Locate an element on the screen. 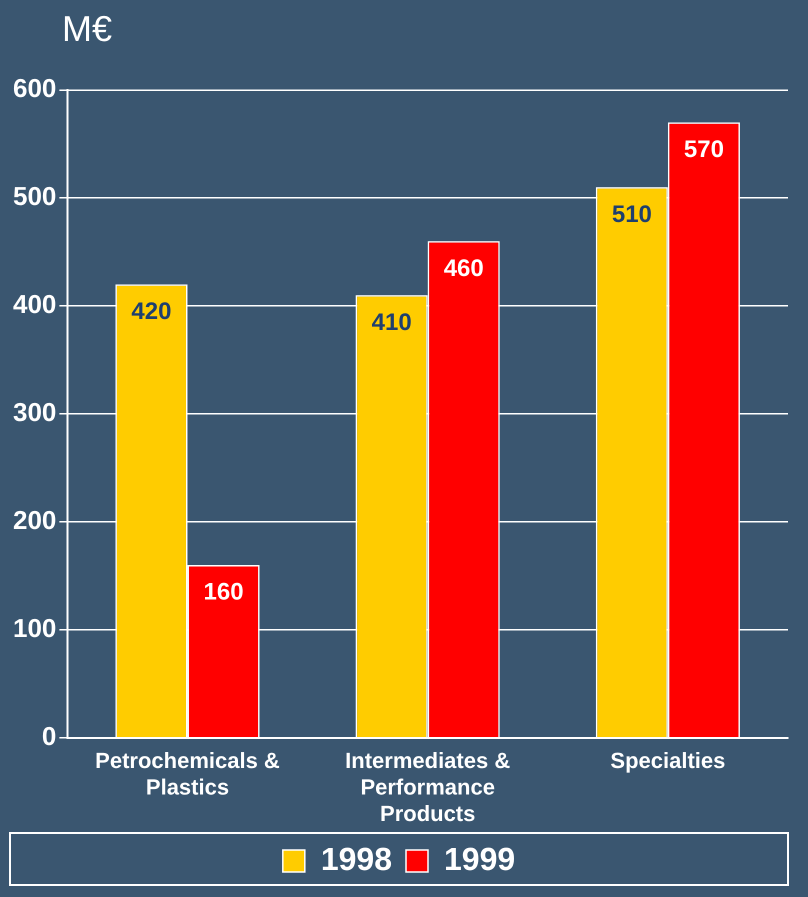  y-tick-label: 200 is located at coordinates (34, 520).